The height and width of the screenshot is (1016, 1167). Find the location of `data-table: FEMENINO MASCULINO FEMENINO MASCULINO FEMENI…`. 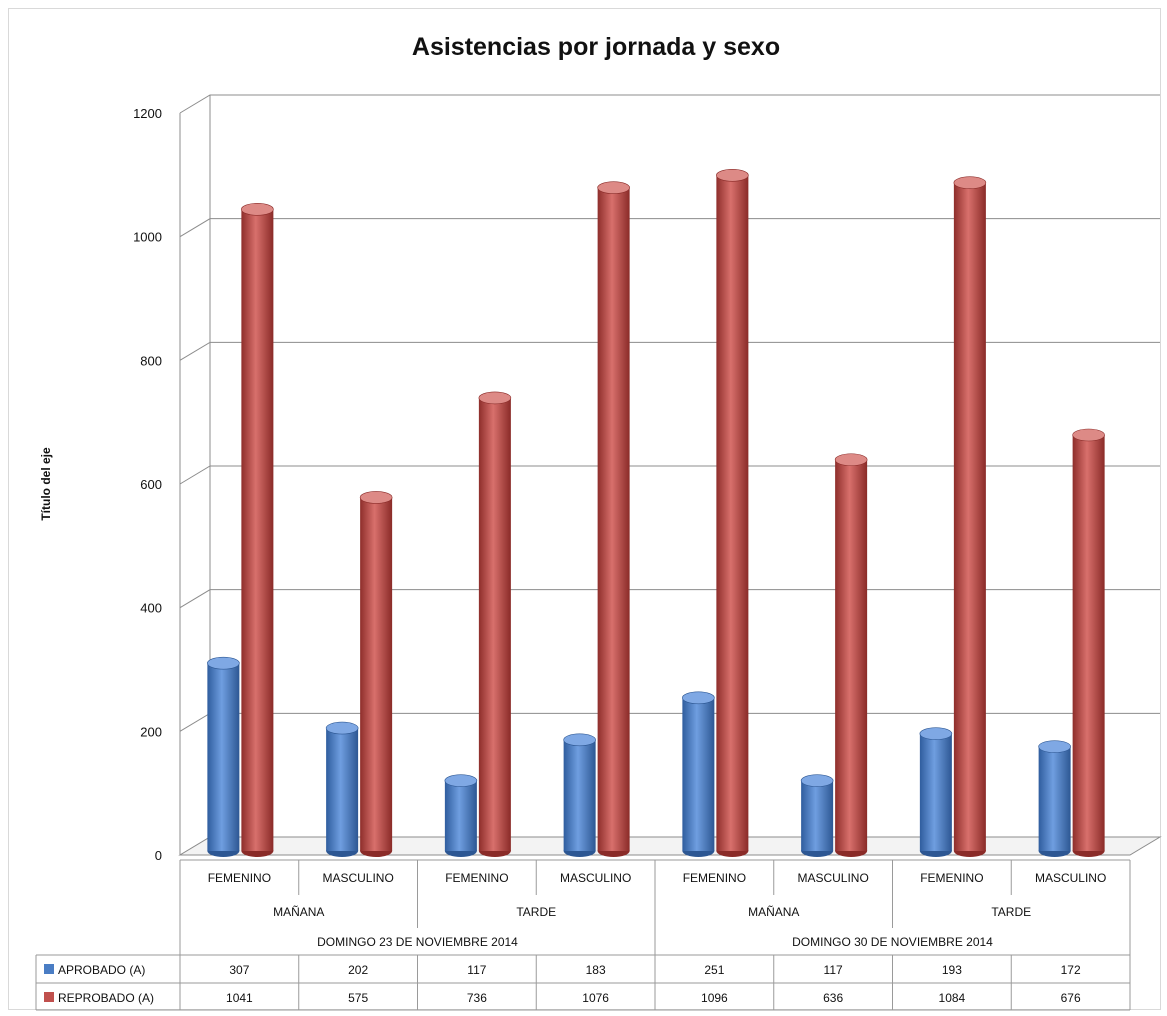

data-table: FEMENINO MASCULINO FEMENINO MASCULINO FEMENI… is located at coordinates (583, 935).